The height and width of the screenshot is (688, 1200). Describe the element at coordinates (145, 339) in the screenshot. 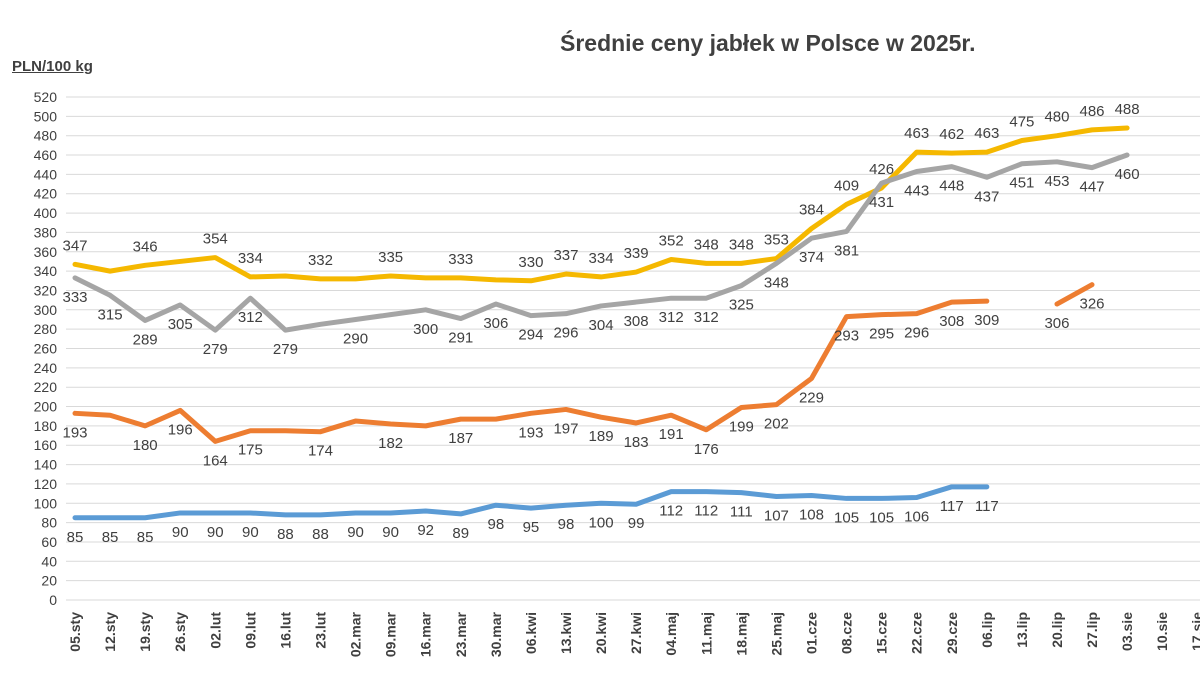

I see `data-label: 289` at that location.